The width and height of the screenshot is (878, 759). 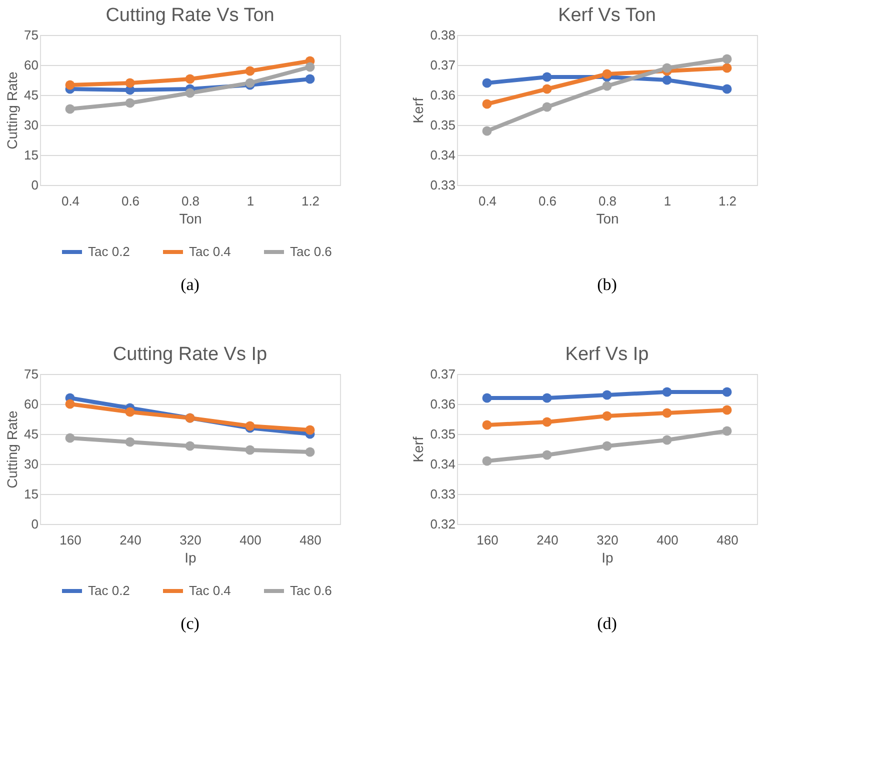 I want to click on chart-title: Cutting Rate Vs Ip, so click(x=190, y=354).